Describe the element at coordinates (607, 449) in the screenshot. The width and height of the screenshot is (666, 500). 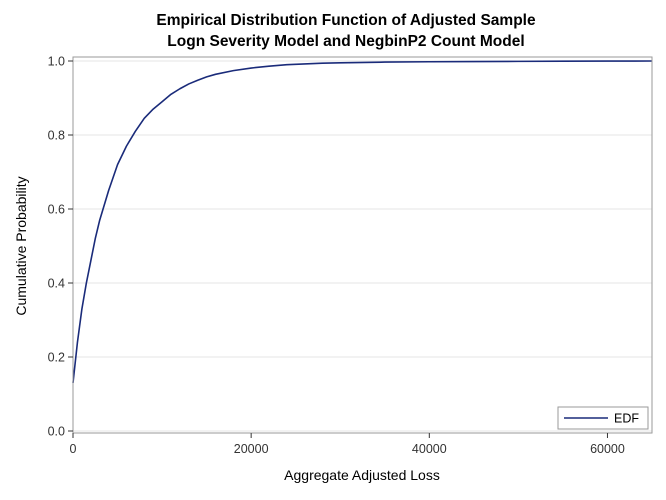
I see `x-tick-label-3: 60000` at that location.